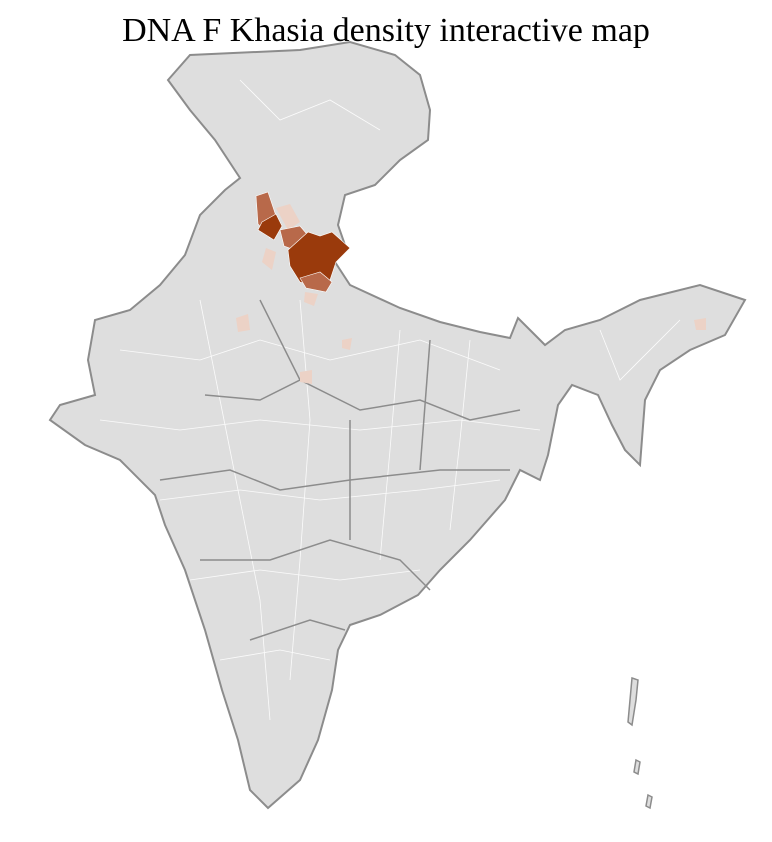 Image resolution: width=772 pixels, height=842 pixels. I want to click on region-low-north, so click(288, 217).